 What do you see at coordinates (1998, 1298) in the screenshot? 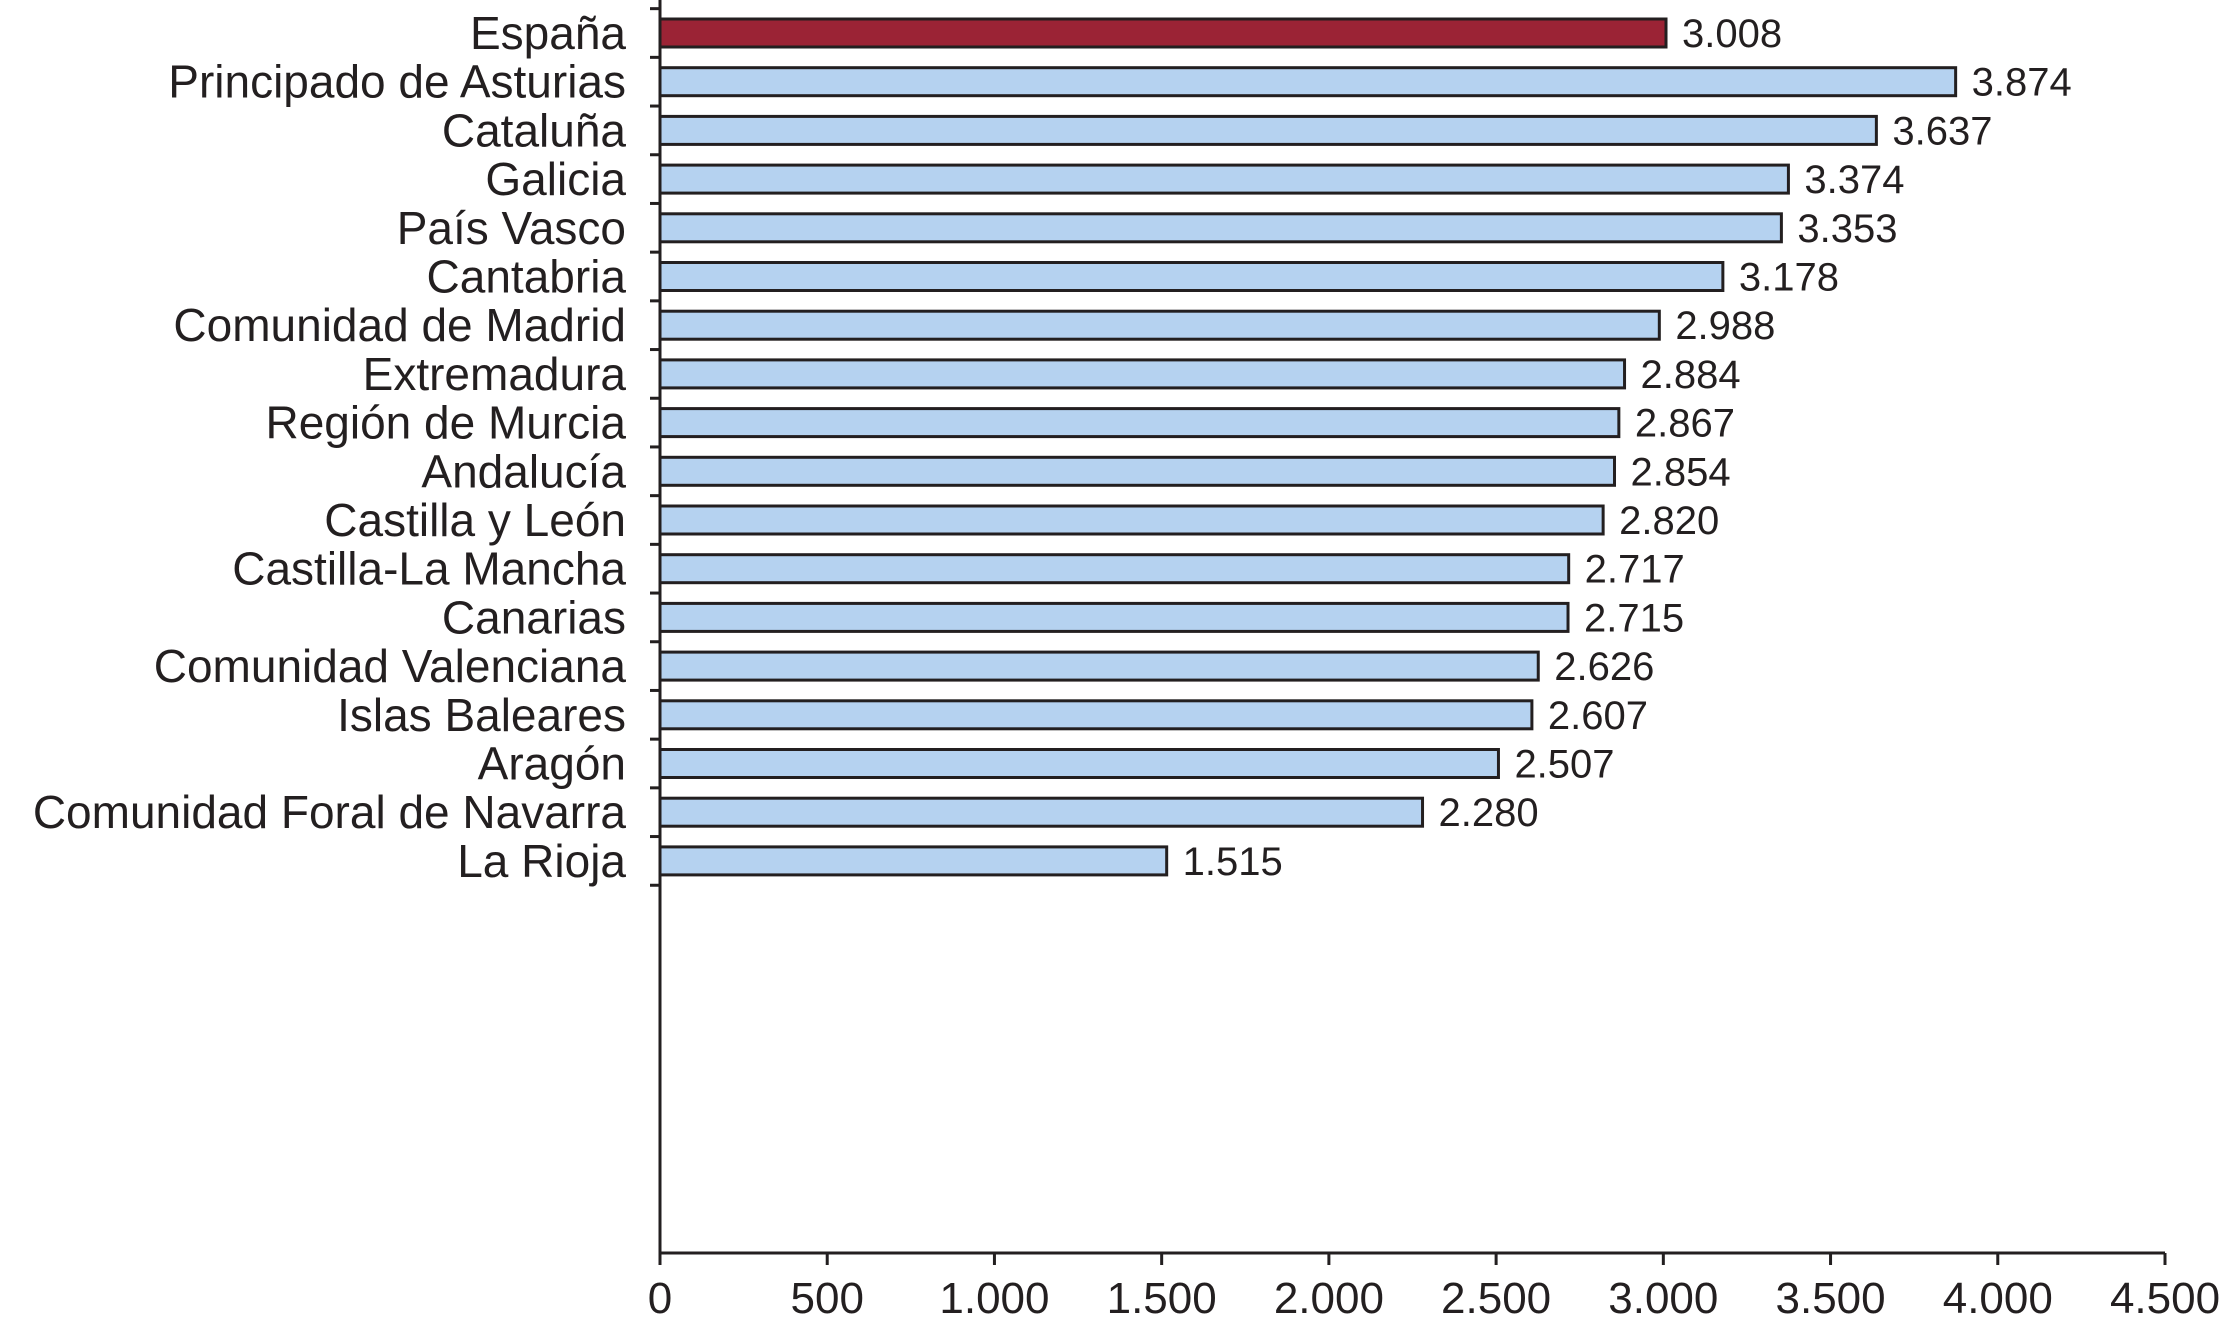
I see `x-tick-label: 4.000` at bounding box center [1998, 1298].